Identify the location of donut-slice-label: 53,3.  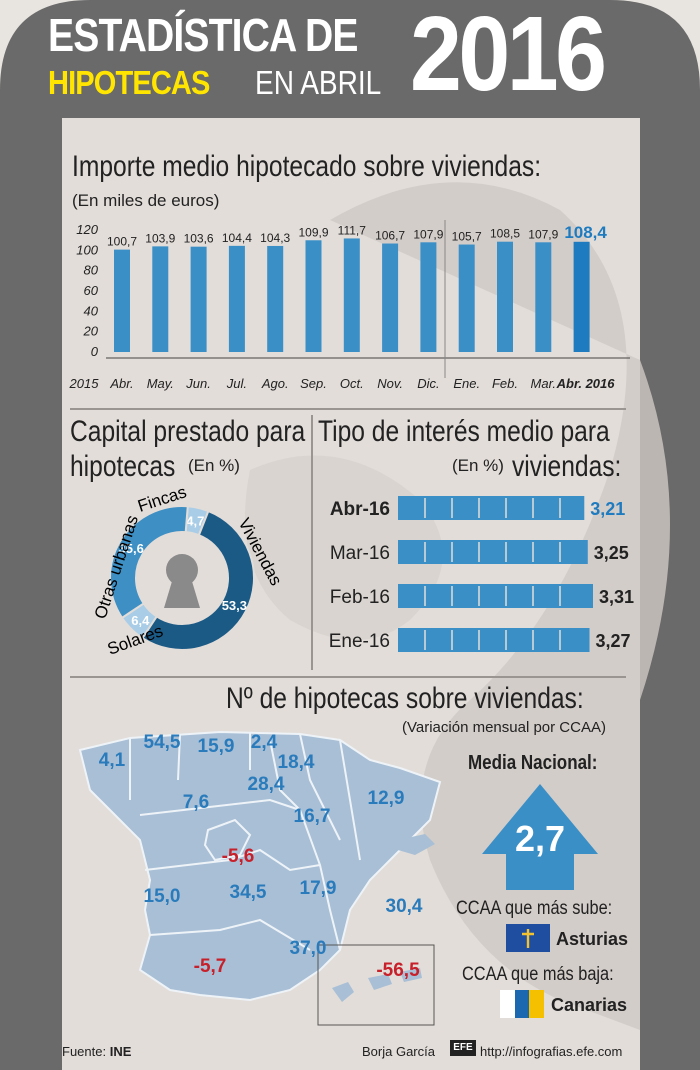
(234, 605).